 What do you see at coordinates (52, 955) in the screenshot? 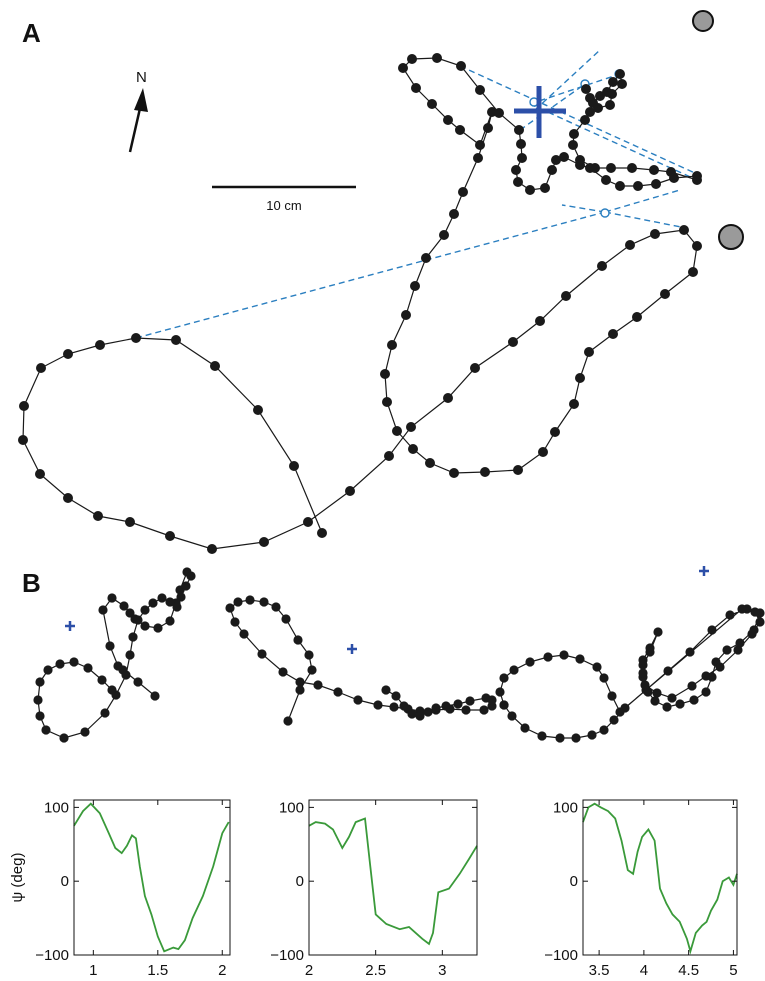
I see `y-tick-label: −100` at bounding box center [52, 955].